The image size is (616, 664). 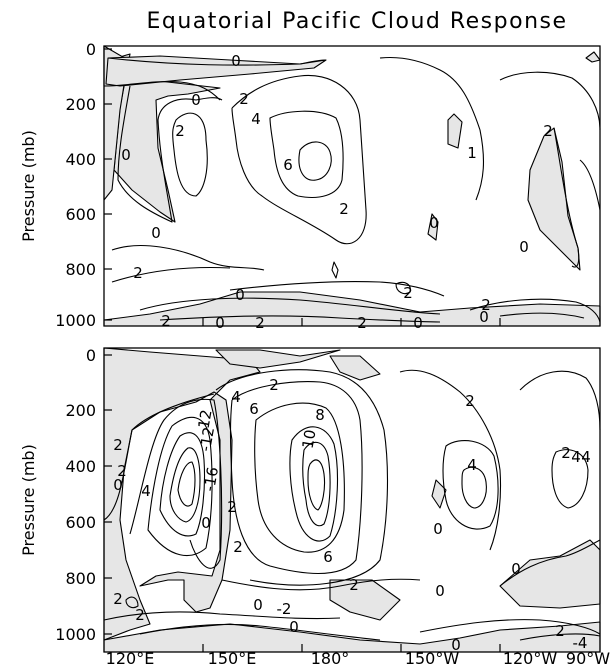 I want to click on bottom-label: -12, so click(x=207, y=439).